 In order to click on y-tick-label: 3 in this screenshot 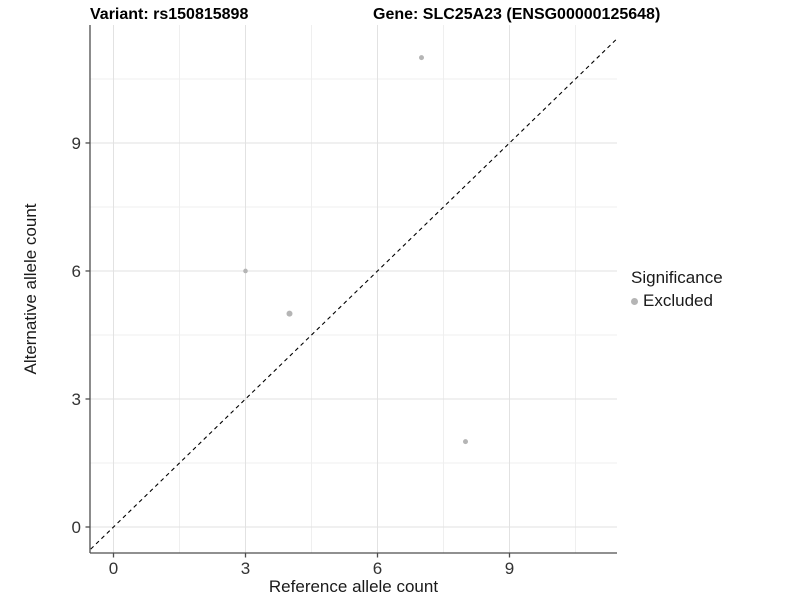, I will do `click(76, 399)`.